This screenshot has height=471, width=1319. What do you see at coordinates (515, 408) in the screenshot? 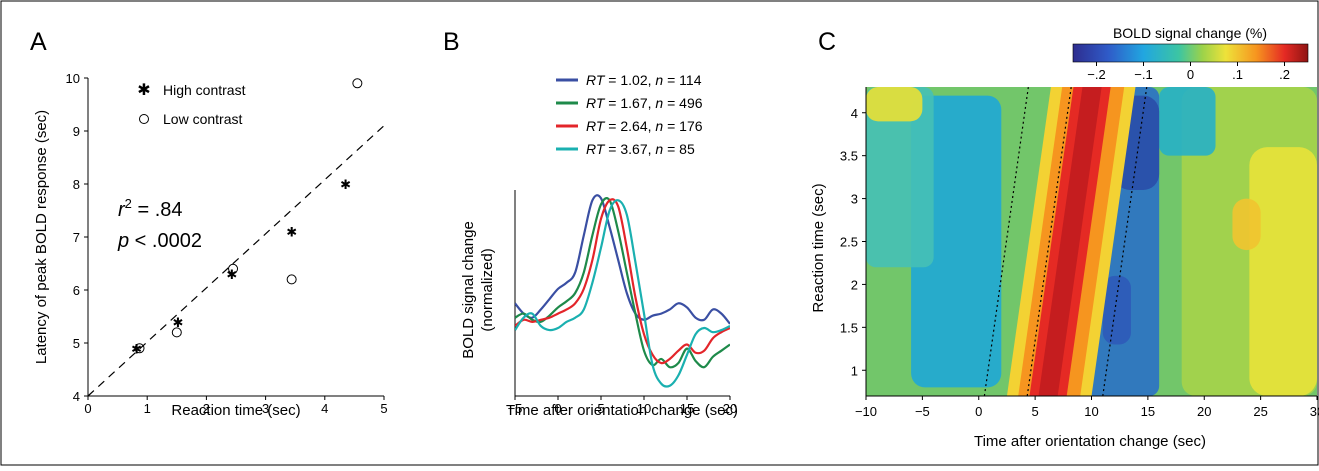
I see `panel-b-x-tick-label: −5` at bounding box center [515, 408].